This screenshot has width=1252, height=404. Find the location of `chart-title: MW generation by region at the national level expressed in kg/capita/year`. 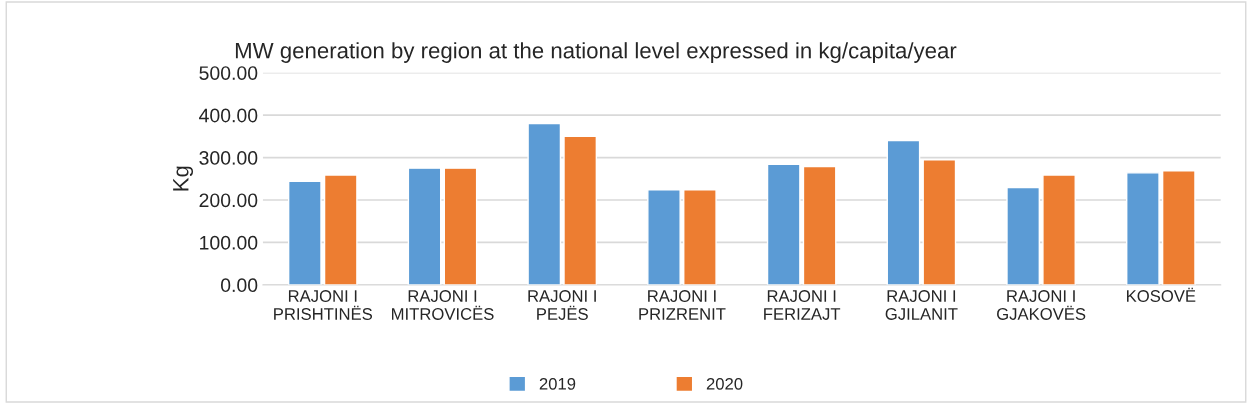

chart-title: MW generation by region at the national level expressed in kg/capita/year is located at coordinates (596, 52).